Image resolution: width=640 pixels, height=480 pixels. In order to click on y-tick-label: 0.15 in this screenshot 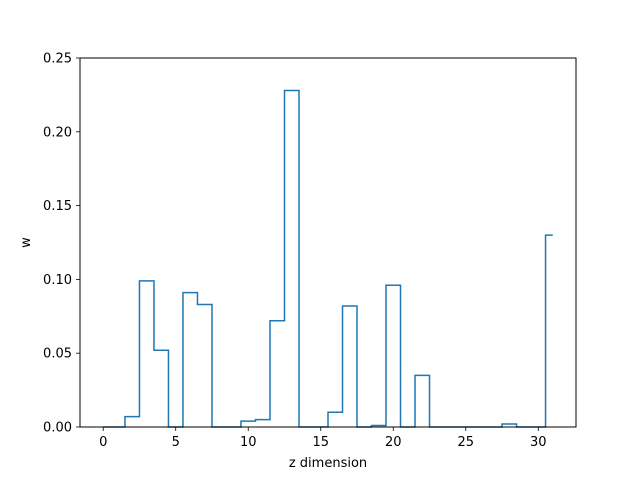, I will do `click(57, 206)`.